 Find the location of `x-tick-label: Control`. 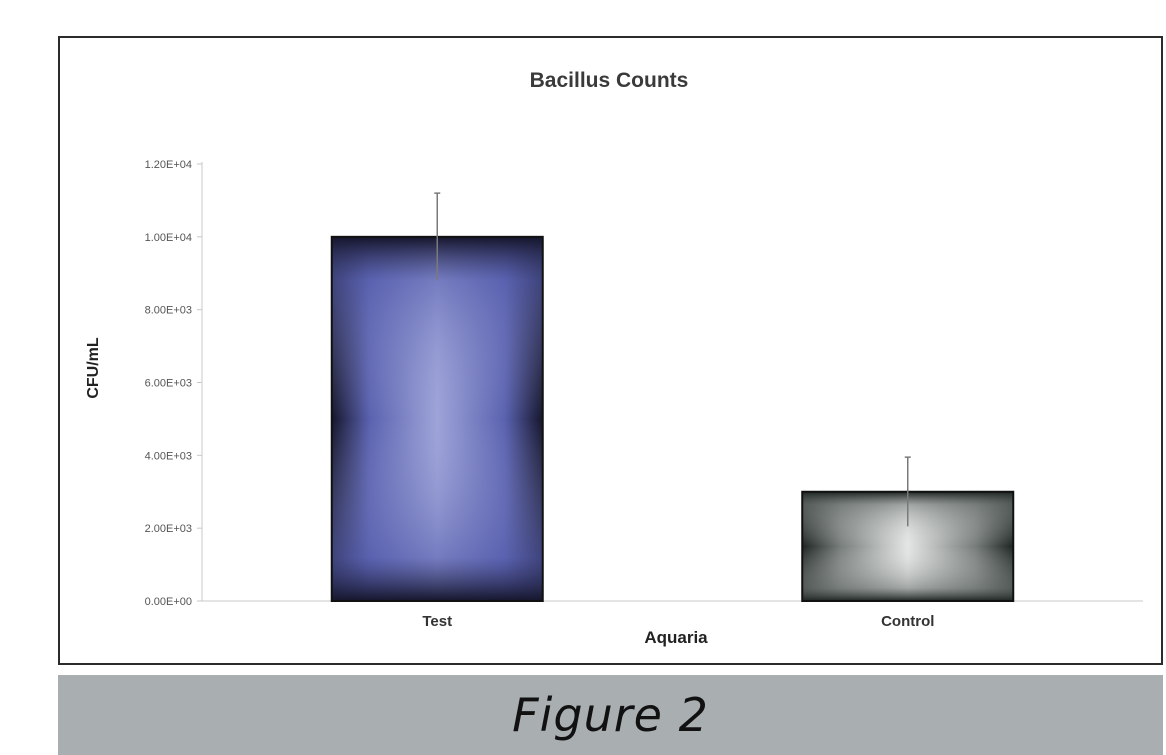

x-tick-label: Control is located at coordinates (907, 621).